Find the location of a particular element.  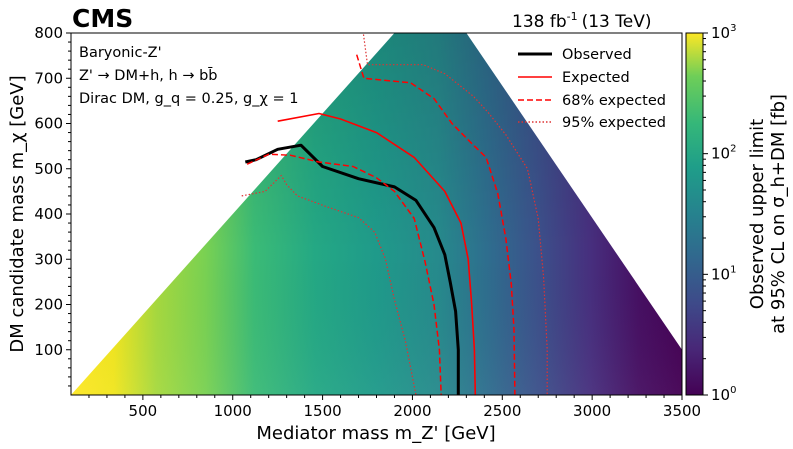

y-tick-label: 800 is located at coordinates (48, 33).